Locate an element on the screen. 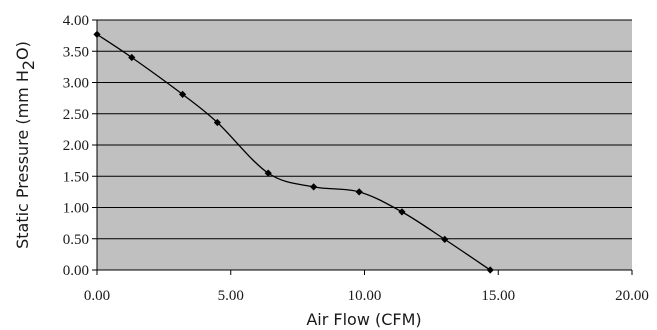 This screenshot has width=657, height=330. y-tick-label: 0.00 is located at coordinates (76, 271).